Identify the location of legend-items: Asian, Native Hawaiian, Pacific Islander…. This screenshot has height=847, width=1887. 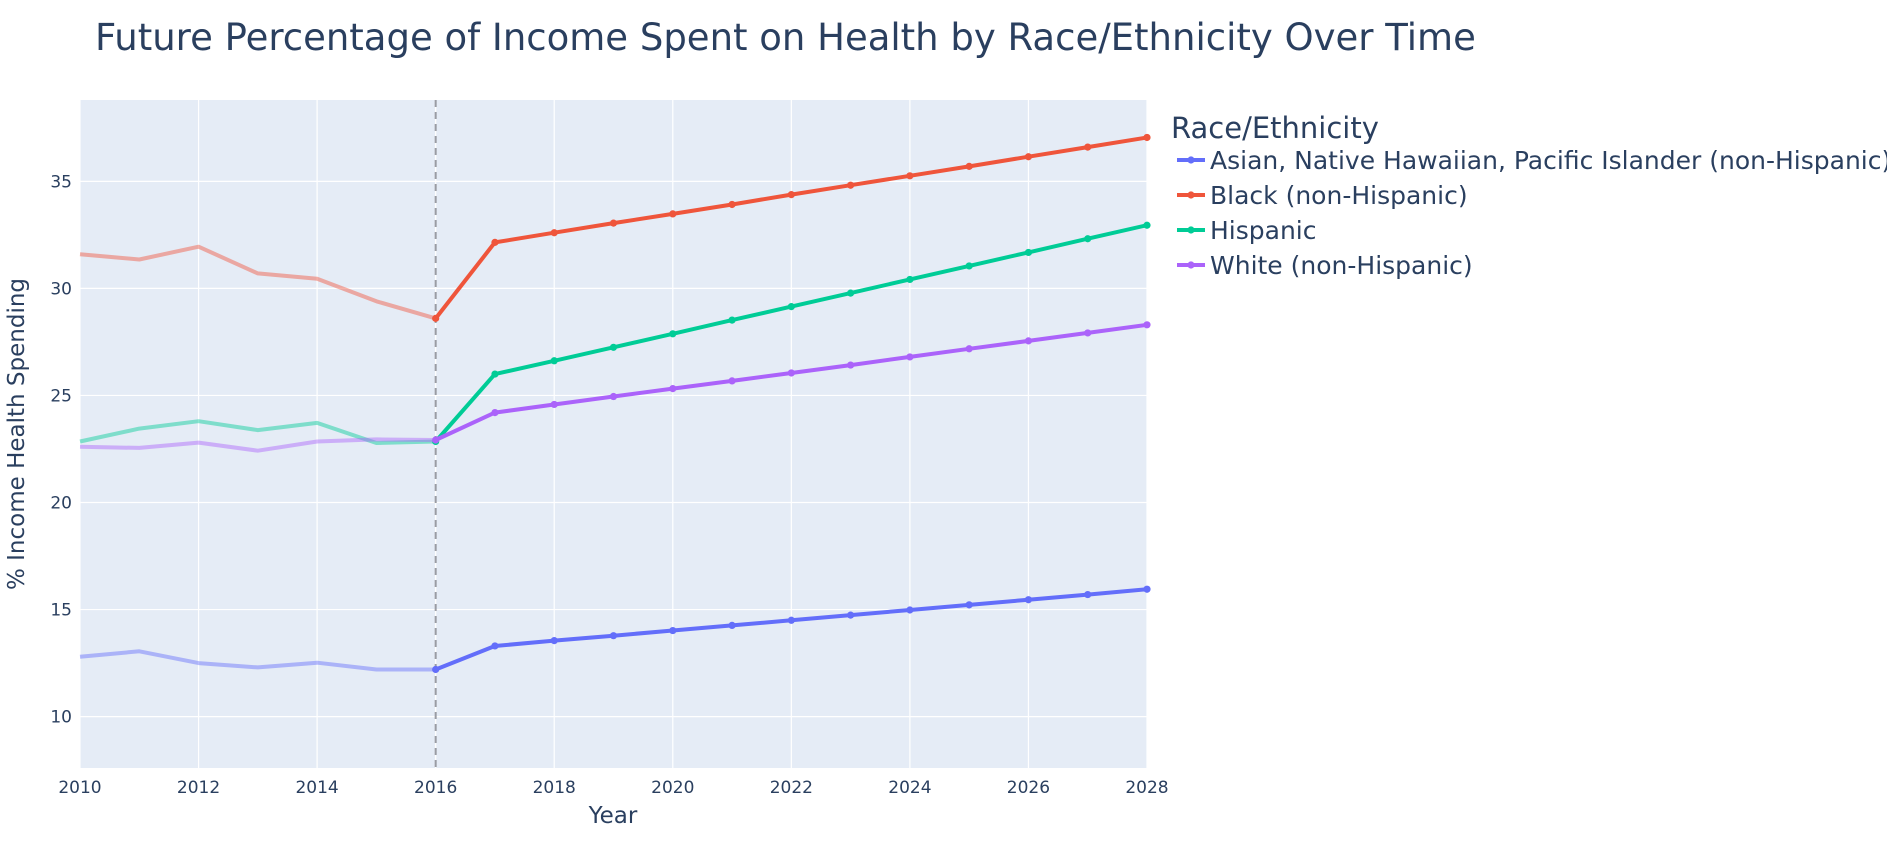
(1532, 213).